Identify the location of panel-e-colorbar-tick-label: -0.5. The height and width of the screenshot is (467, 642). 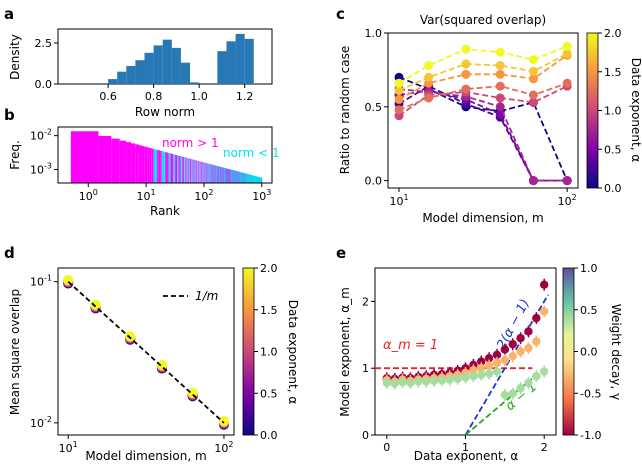
(590, 393).